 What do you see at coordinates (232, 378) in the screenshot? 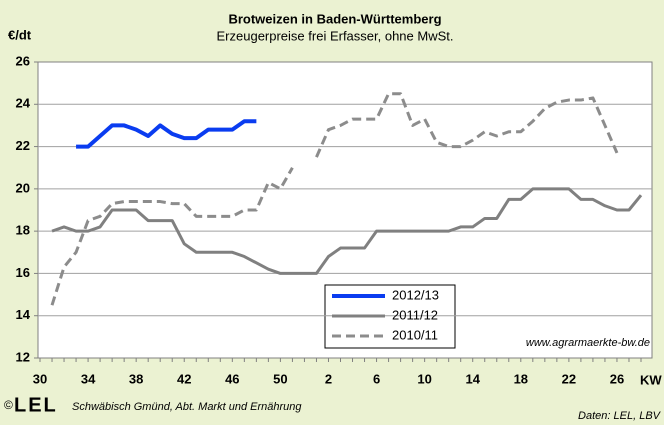
I see `x-tick-label: 46` at bounding box center [232, 378].